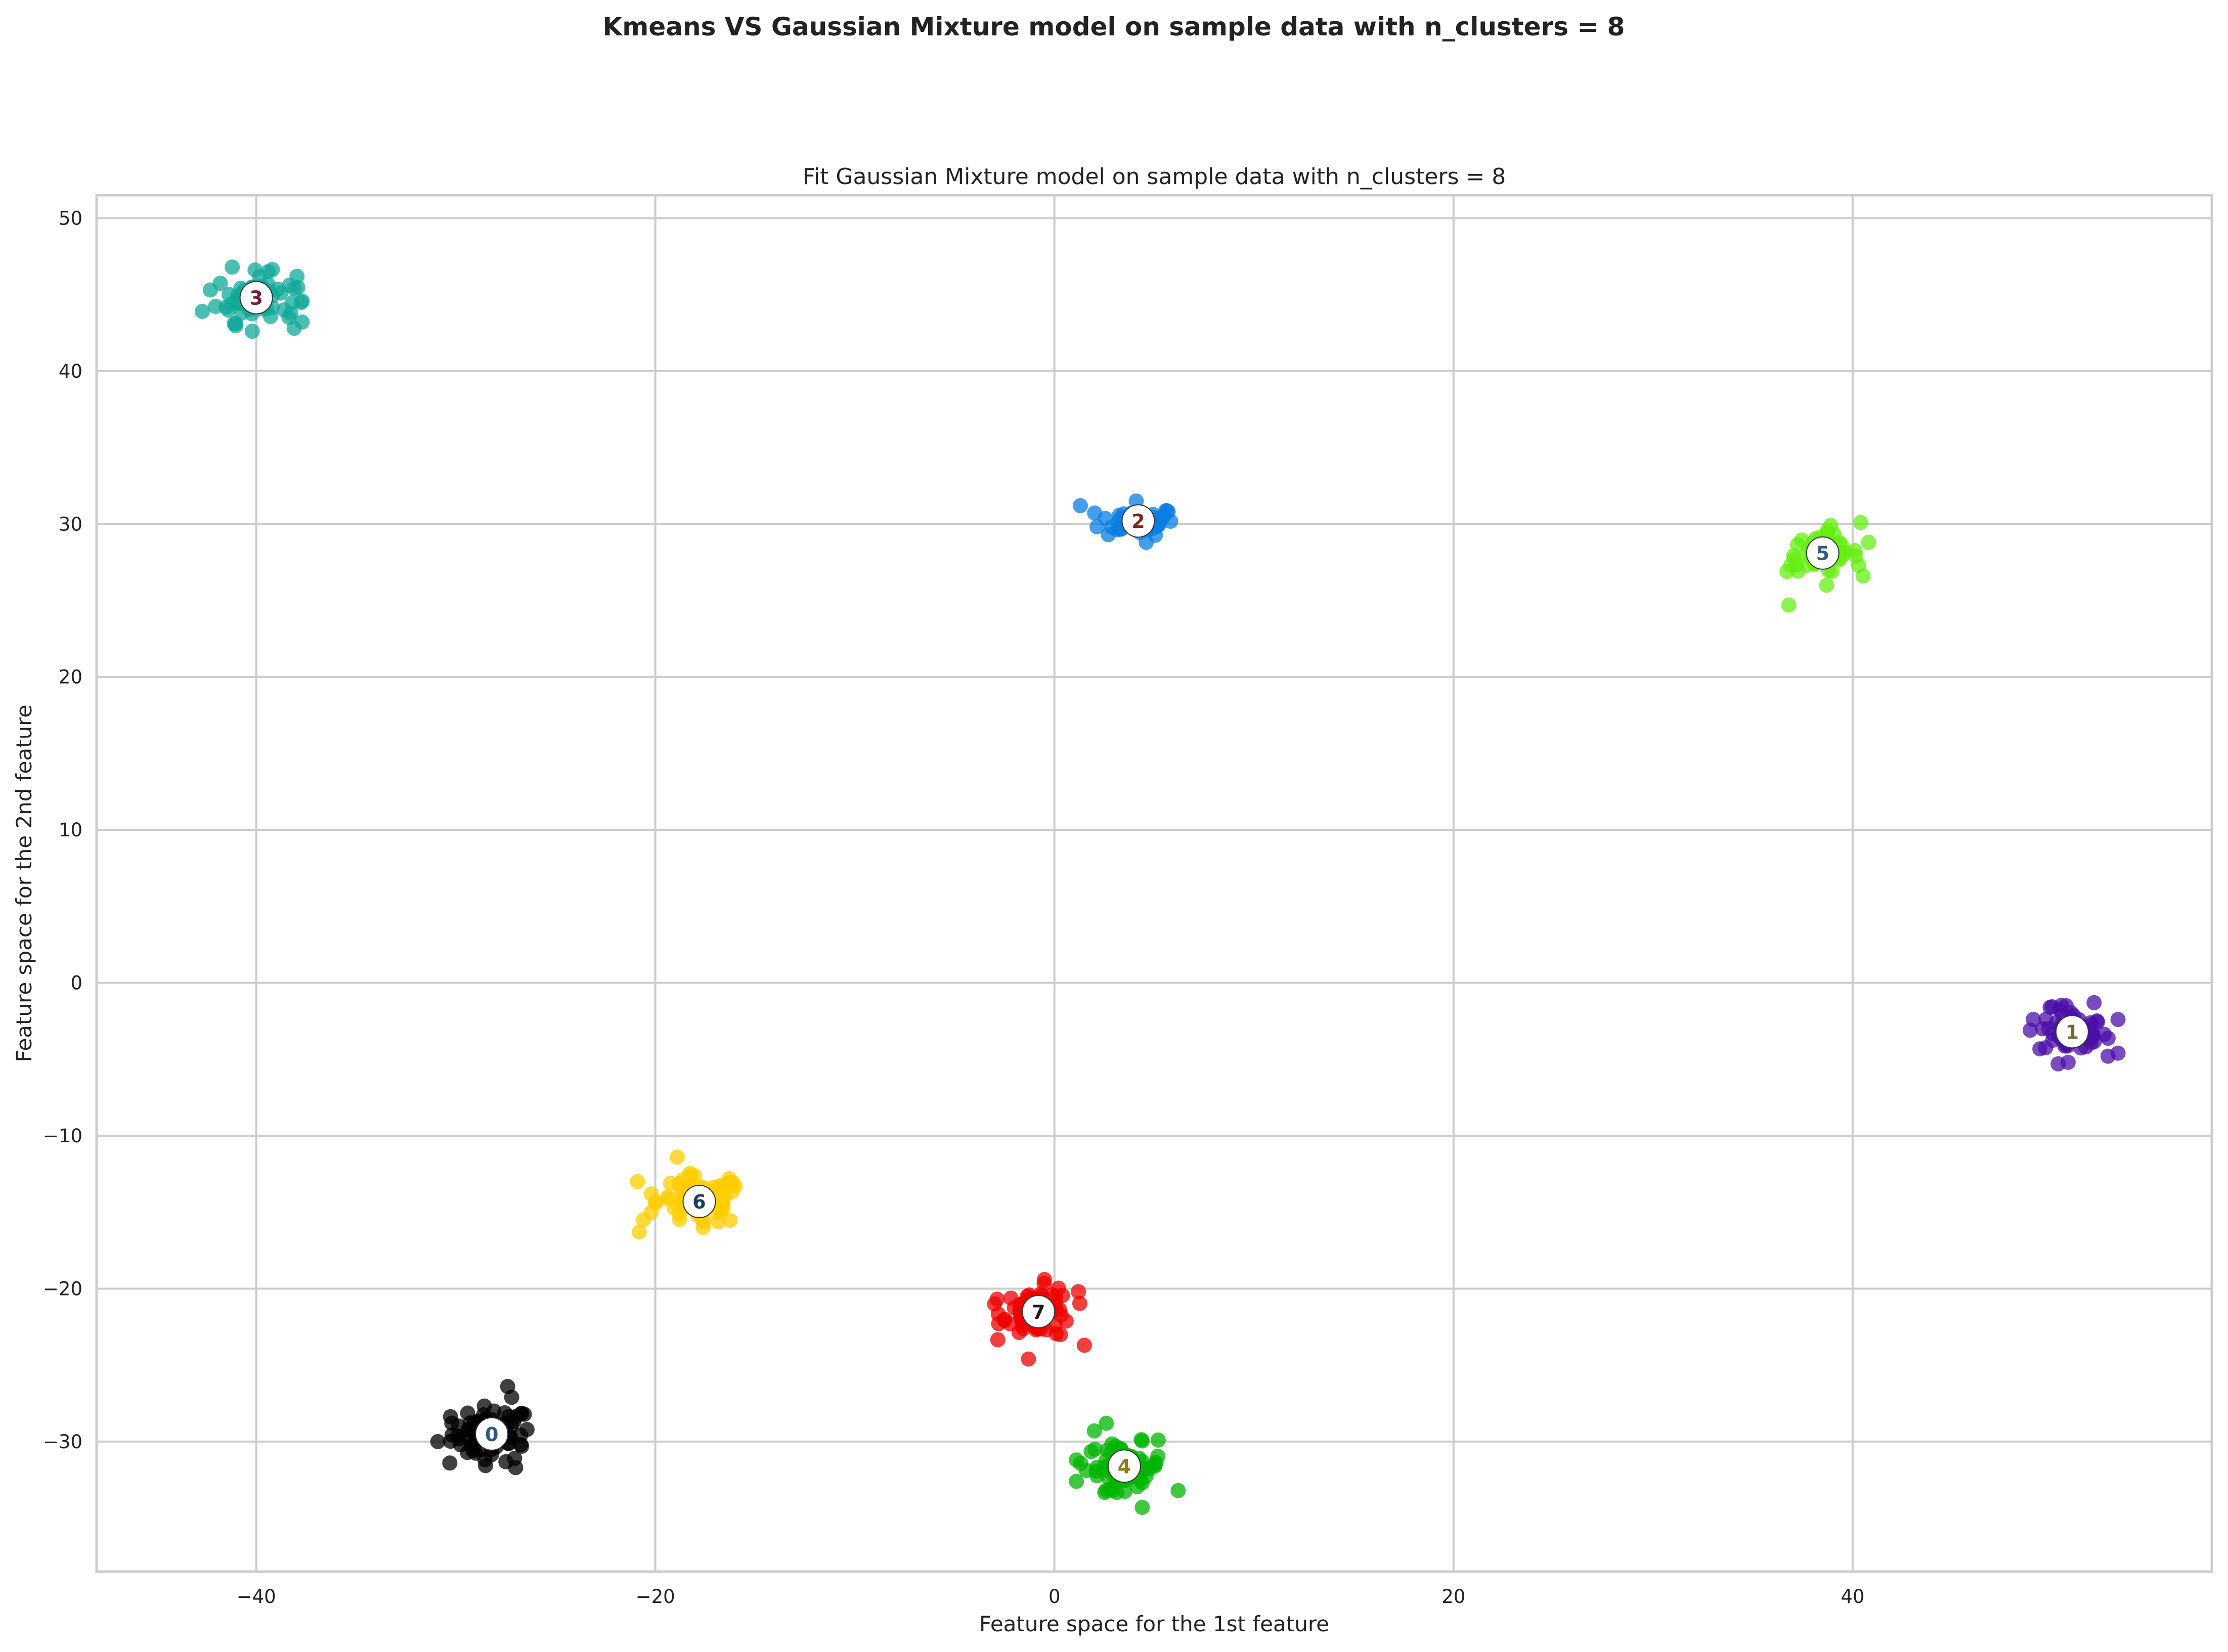  What do you see at coordinates (76, 983) in the screenshot?
I see `y-tick-label: 0` at bounding box center [76, 983].